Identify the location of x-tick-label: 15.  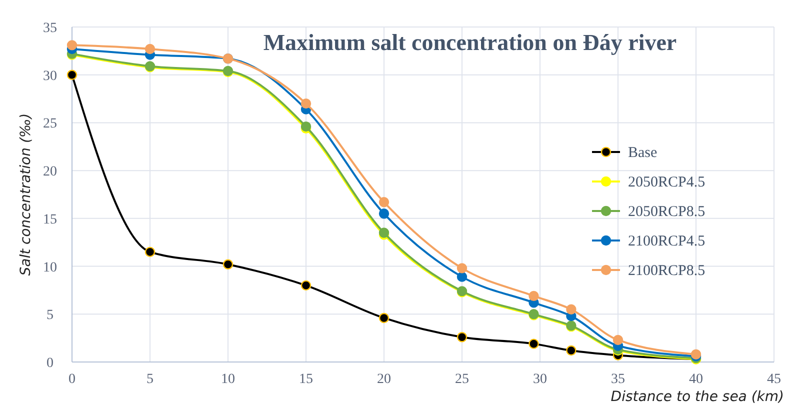
(306, 379).